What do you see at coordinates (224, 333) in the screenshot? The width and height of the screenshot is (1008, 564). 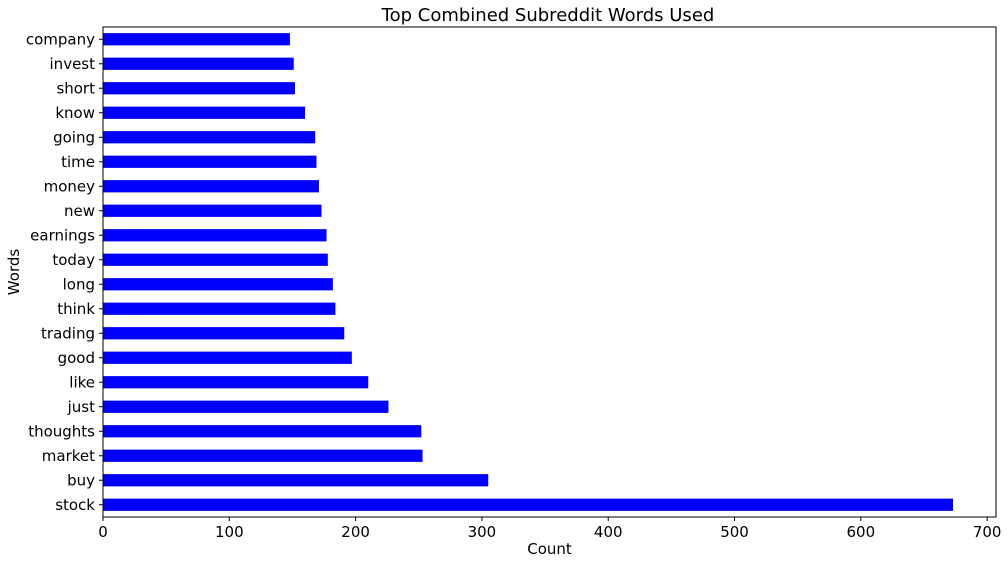 I see `bar-trading` at bounding box center [224, 333].